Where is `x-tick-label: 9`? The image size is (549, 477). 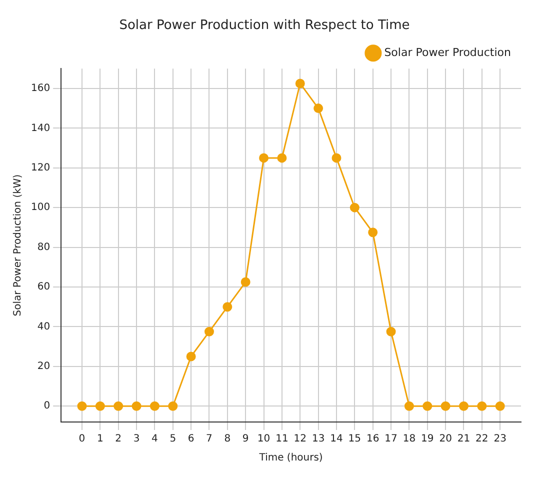 x-tick-label: 9 is located at coordinates (245, 439).